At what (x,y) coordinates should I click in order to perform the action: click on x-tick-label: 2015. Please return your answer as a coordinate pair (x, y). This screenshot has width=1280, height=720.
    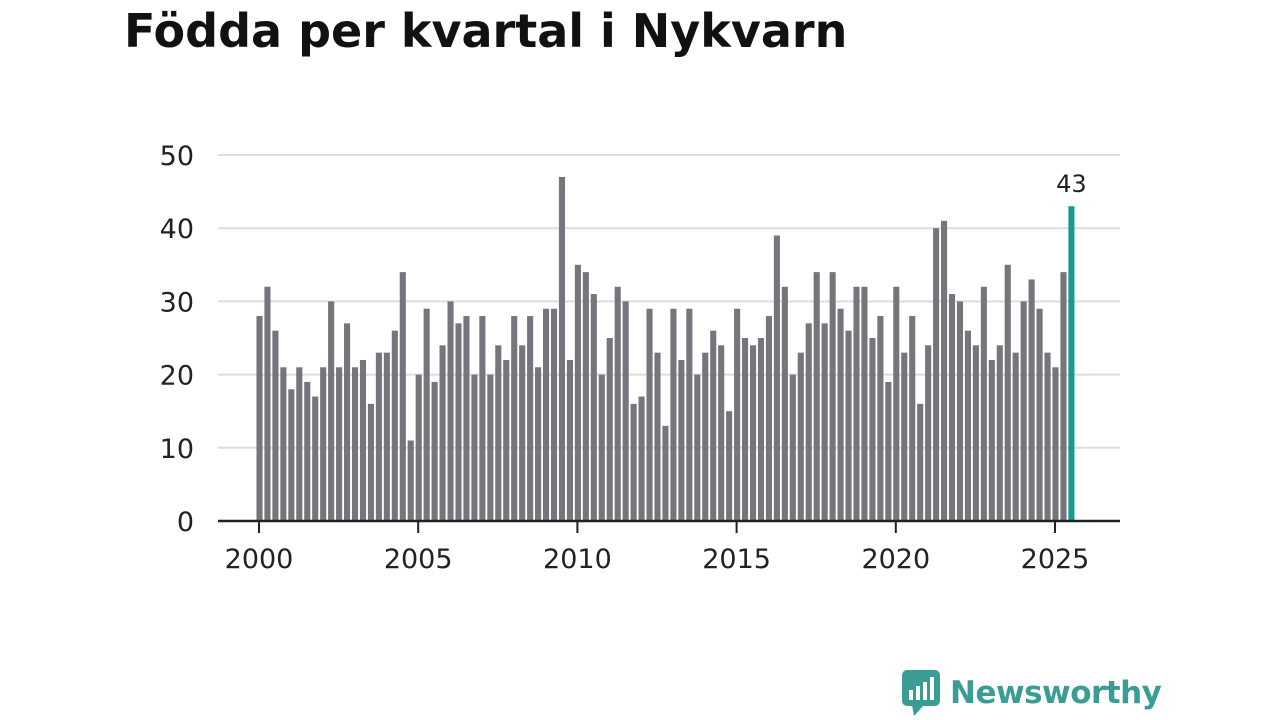
    Looking at the image, I should click on (736, 559).